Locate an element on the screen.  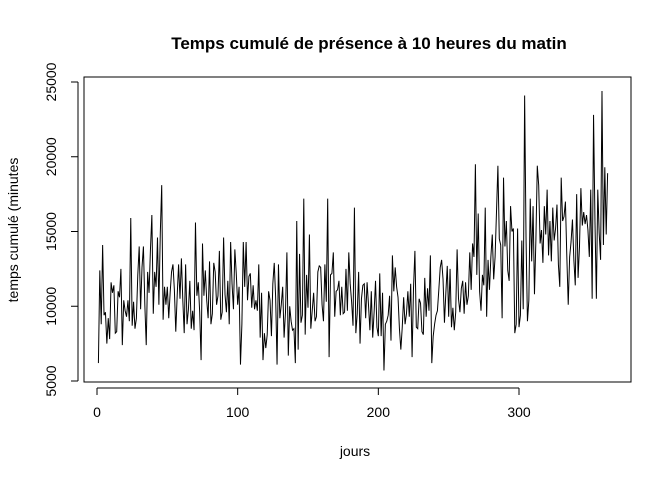
x-axis-label: jours is located at coordinates (354, 451).